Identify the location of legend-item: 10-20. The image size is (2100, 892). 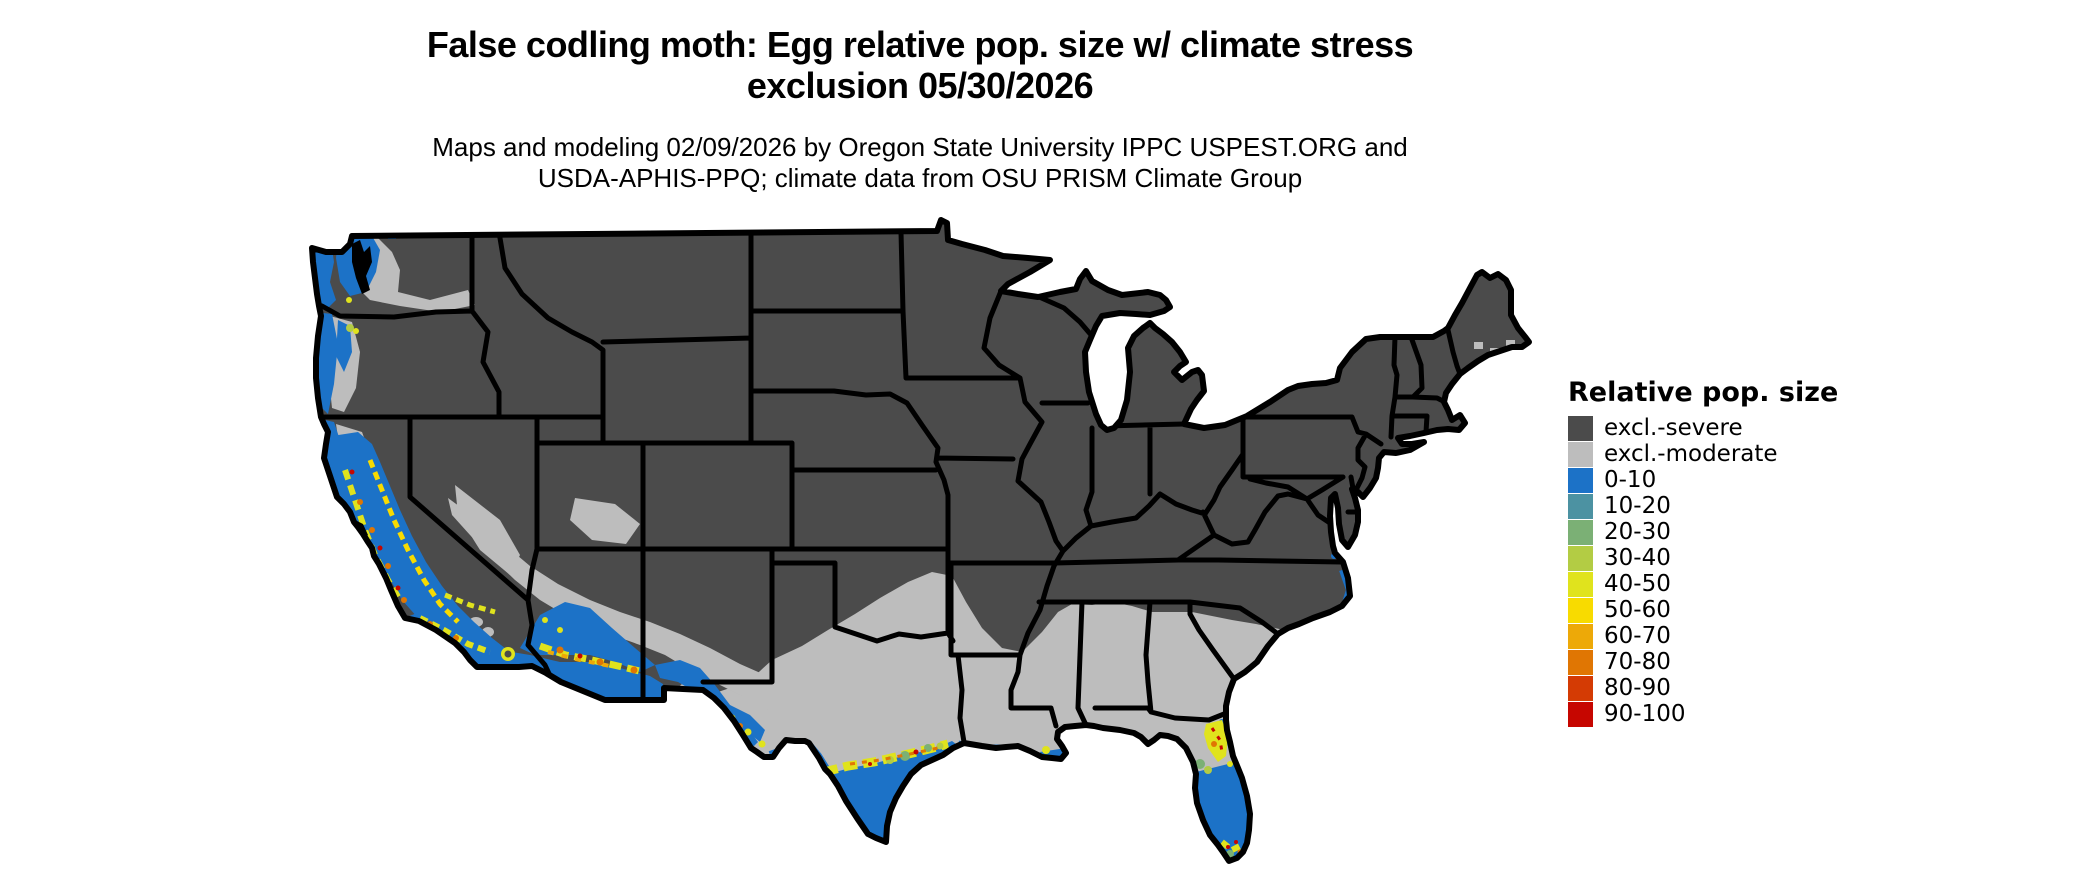
(1703, 506).